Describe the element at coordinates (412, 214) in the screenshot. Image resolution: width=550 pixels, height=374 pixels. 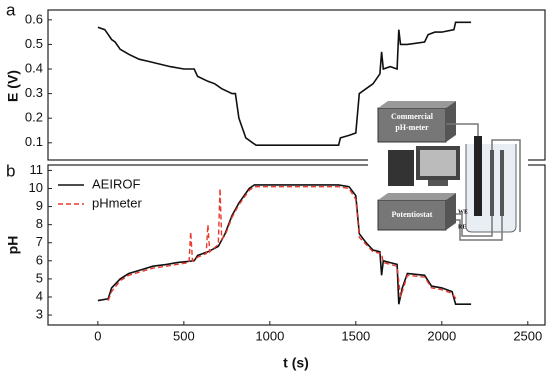
I see `potentiostat-label: Potentiostat` at that location.